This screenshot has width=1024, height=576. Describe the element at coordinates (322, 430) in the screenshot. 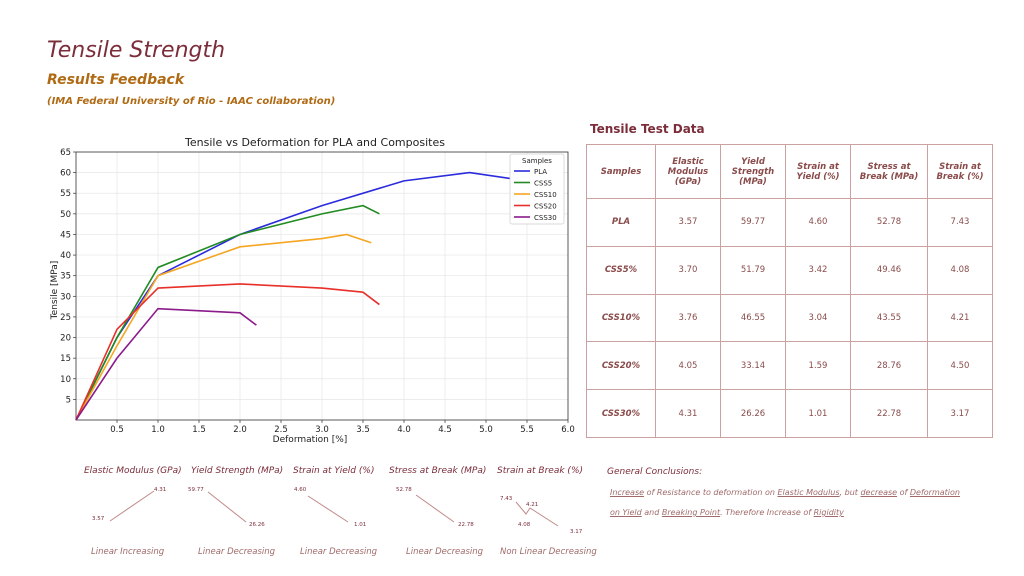

I see `x-tick-label: 3.0` at that location.